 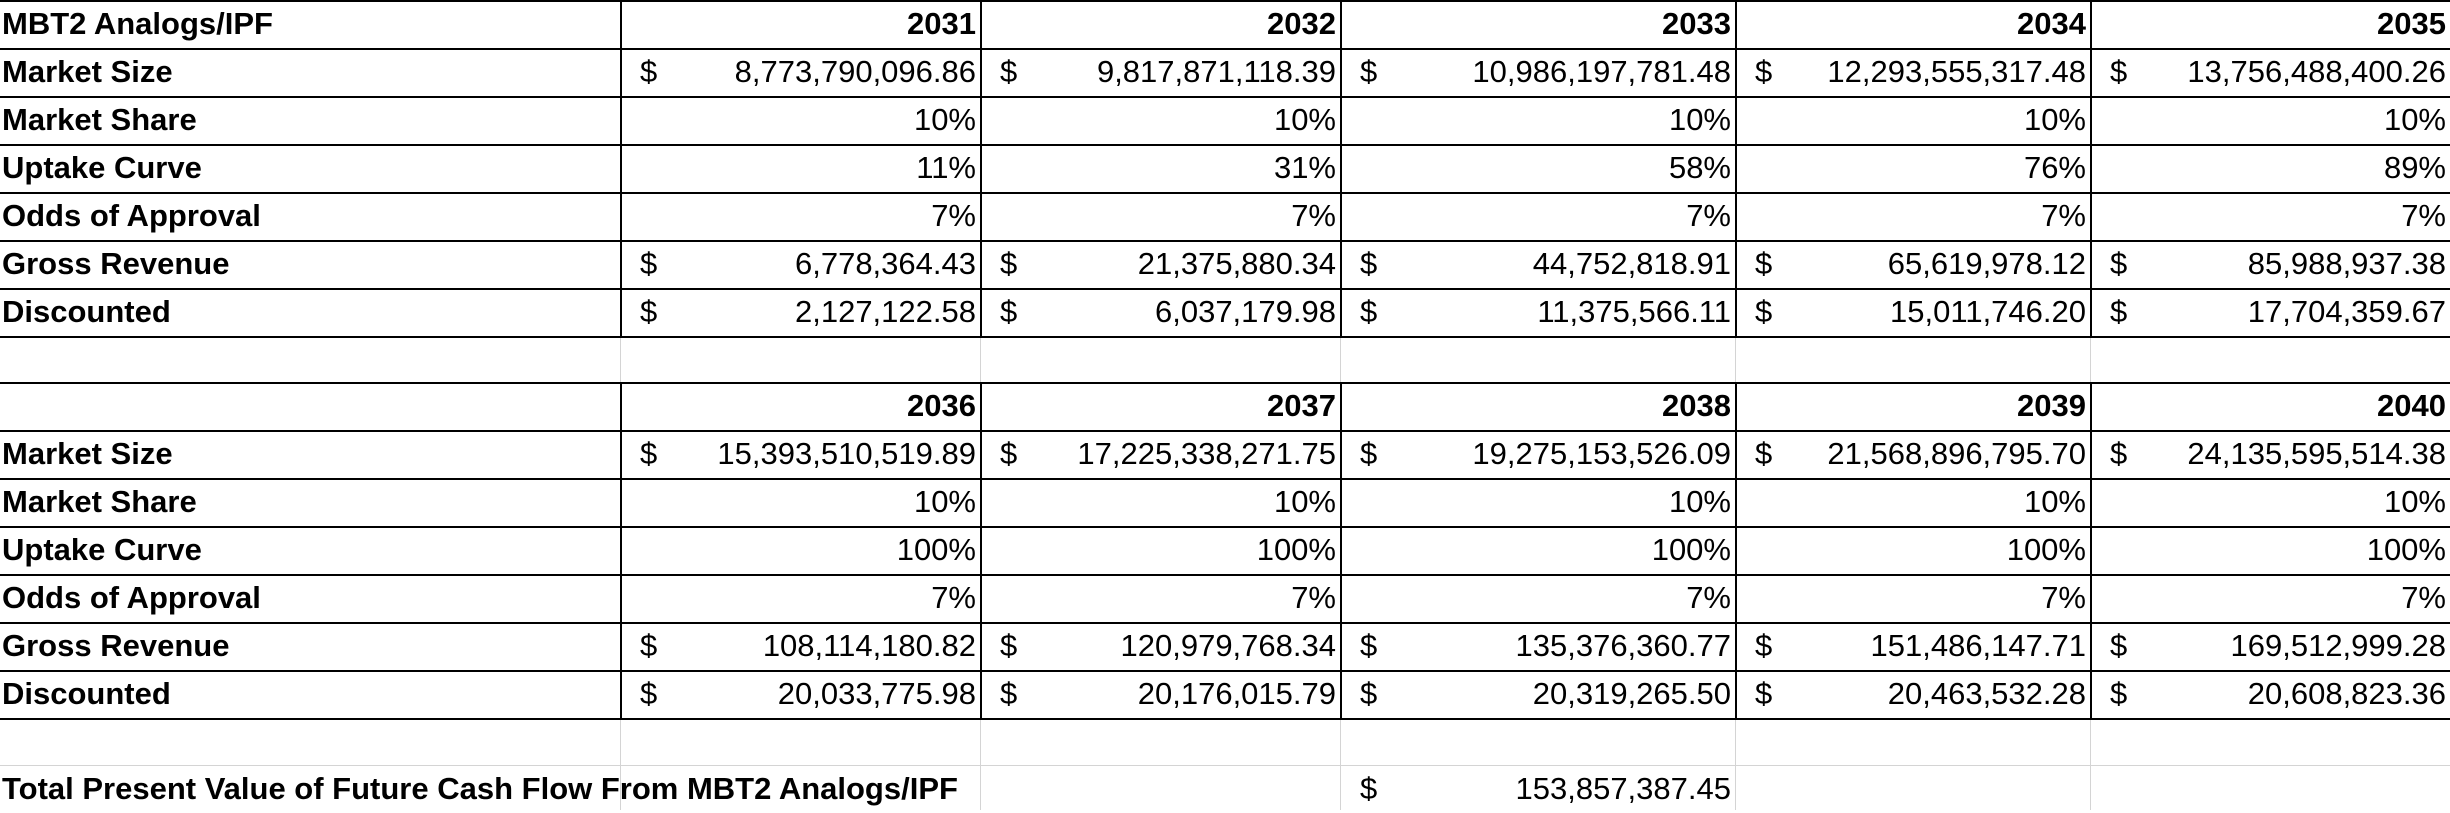 I want to click on sheet-title: MBT2 Analogs/IPF, so click(x=137, y=23).